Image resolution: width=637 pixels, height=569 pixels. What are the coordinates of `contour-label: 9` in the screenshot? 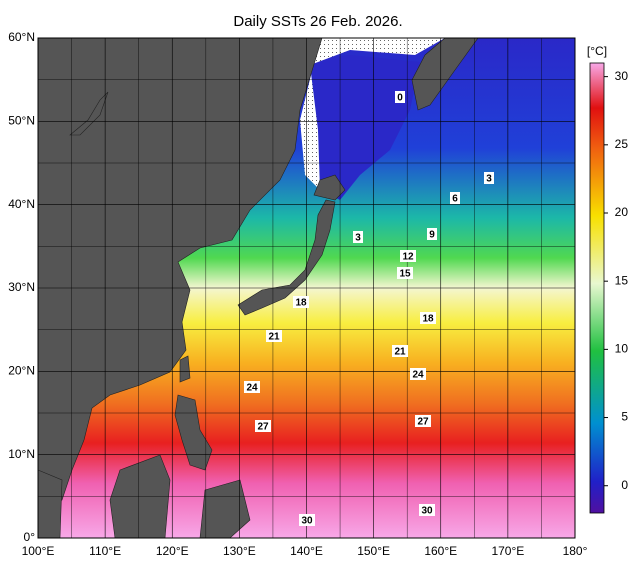 It's located at (432, 235).